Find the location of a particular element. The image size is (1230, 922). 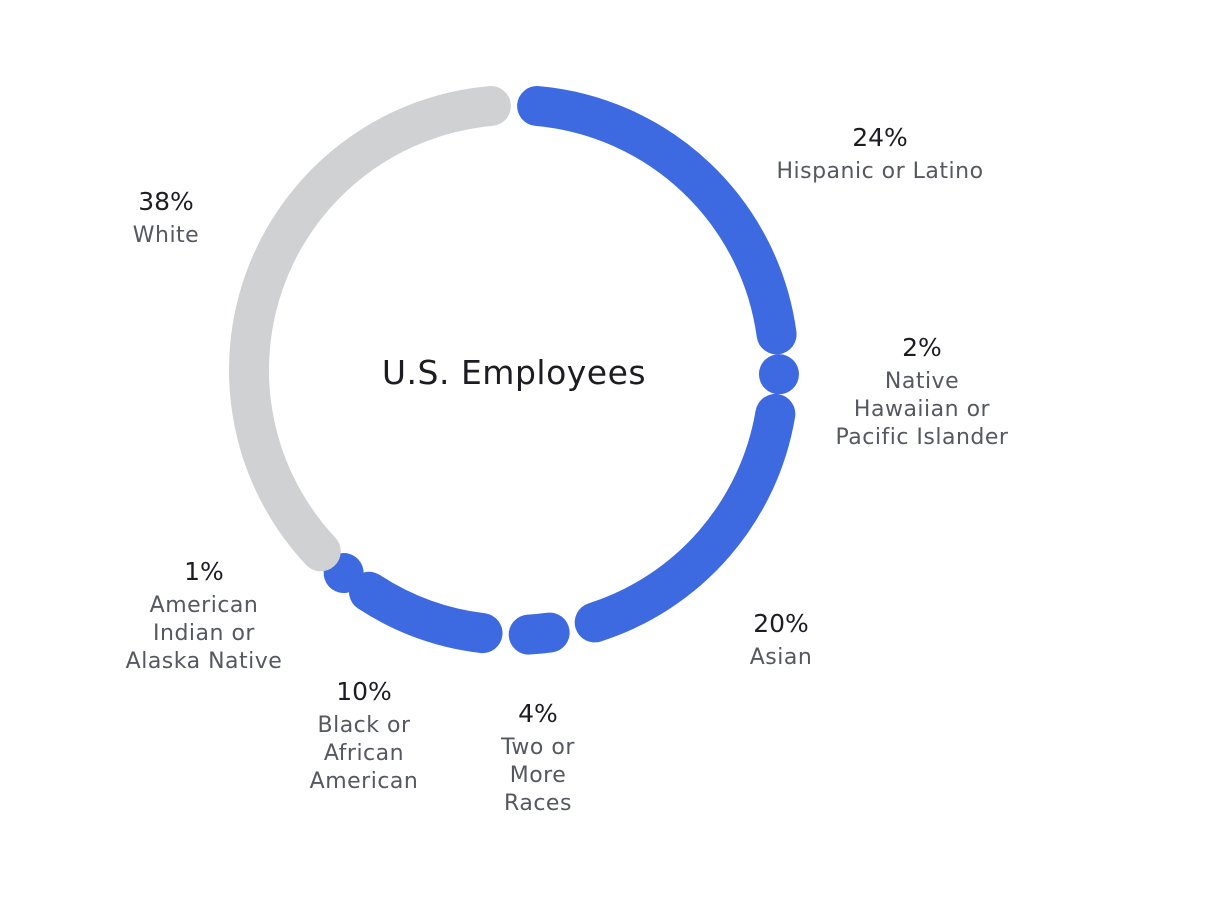

slice-category-label: Alaska Native is located at coordinates (204, 661).